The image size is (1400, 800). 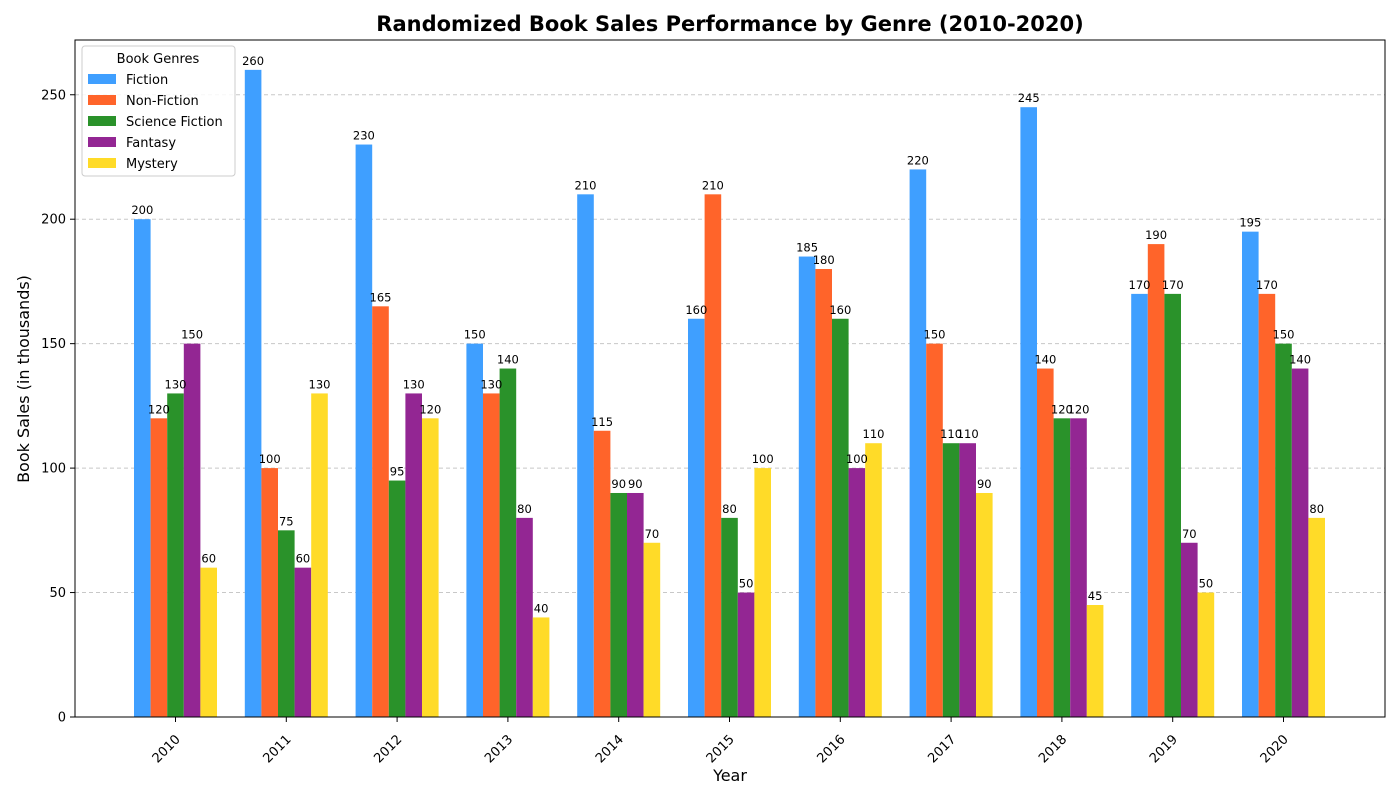 I want to click on y-tick-label: 200, so click(x=53, y=220).